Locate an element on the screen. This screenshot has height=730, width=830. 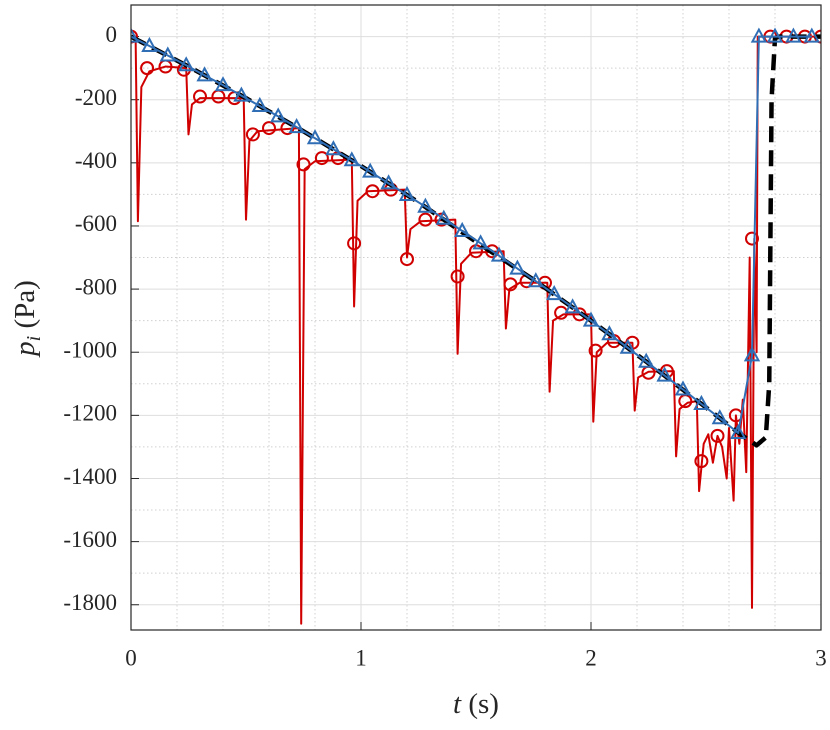
x-axis-label: t (s) is located at coordinates (476, 704).